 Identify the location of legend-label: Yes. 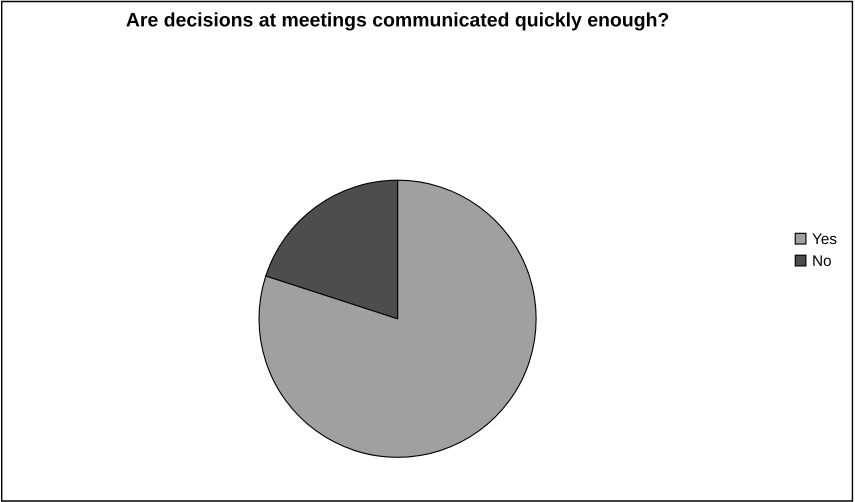
(824, 239).